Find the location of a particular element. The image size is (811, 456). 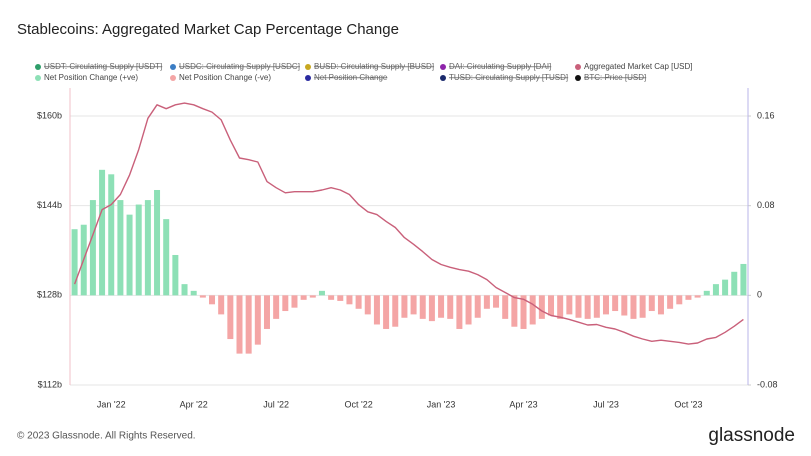

x-tick-label: Jul '22 is located at coordinates (276, 404).